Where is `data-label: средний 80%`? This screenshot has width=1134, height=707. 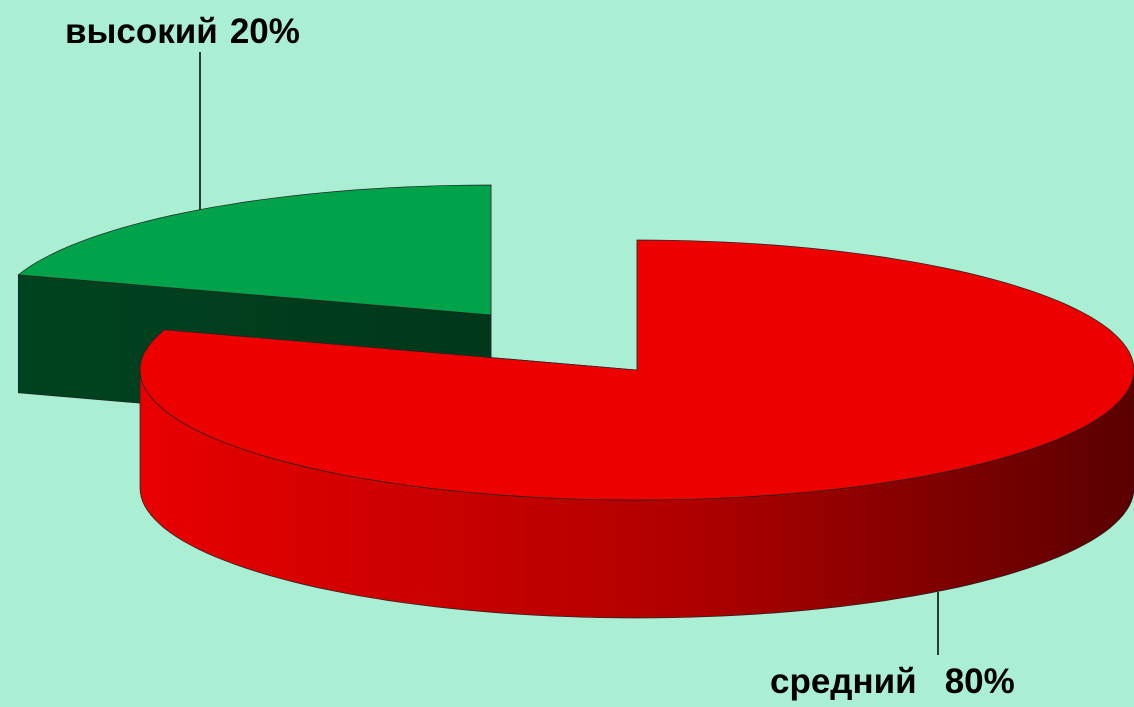
data-label: средний 80% is located at coordinates (892, 681).